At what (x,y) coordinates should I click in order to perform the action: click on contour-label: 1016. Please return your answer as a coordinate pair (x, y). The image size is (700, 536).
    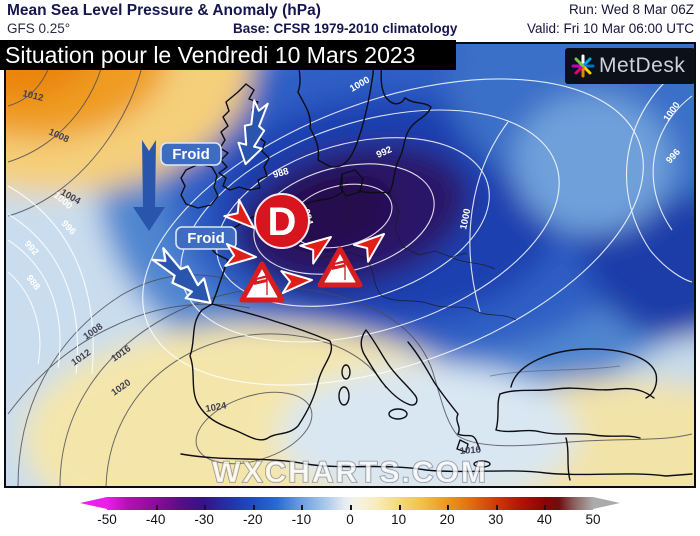
    Looking at the image, I should click on (470, 451).